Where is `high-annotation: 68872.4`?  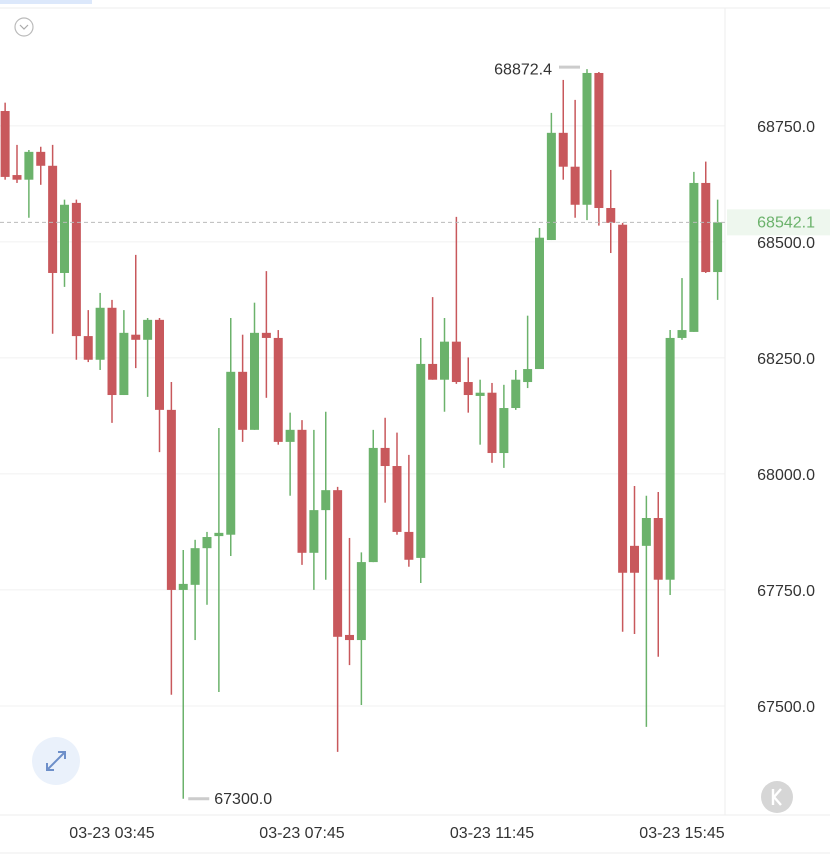
high-annotation: 68872.4 is located at coordinates (523, 69).